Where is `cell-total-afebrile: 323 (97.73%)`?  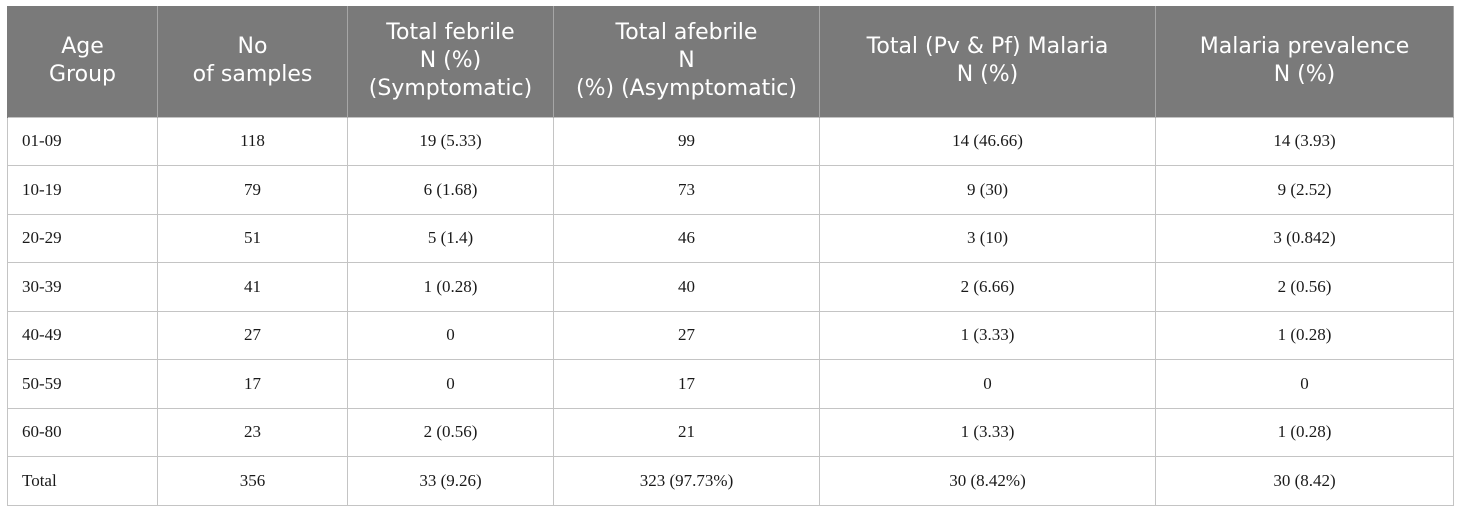 cell-total-afebrile: 323 (97.73%) is located at coordinates (686, 481).